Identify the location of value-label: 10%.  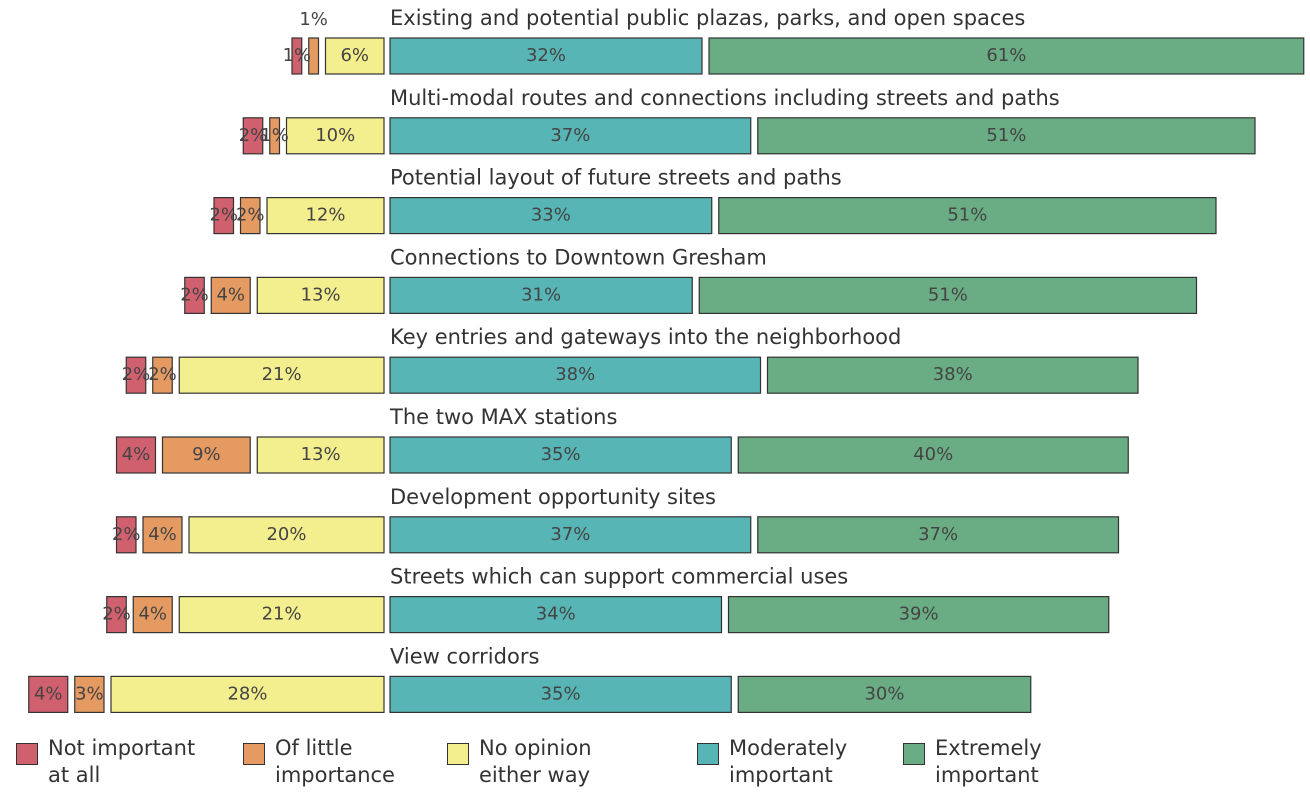
(335, 135).